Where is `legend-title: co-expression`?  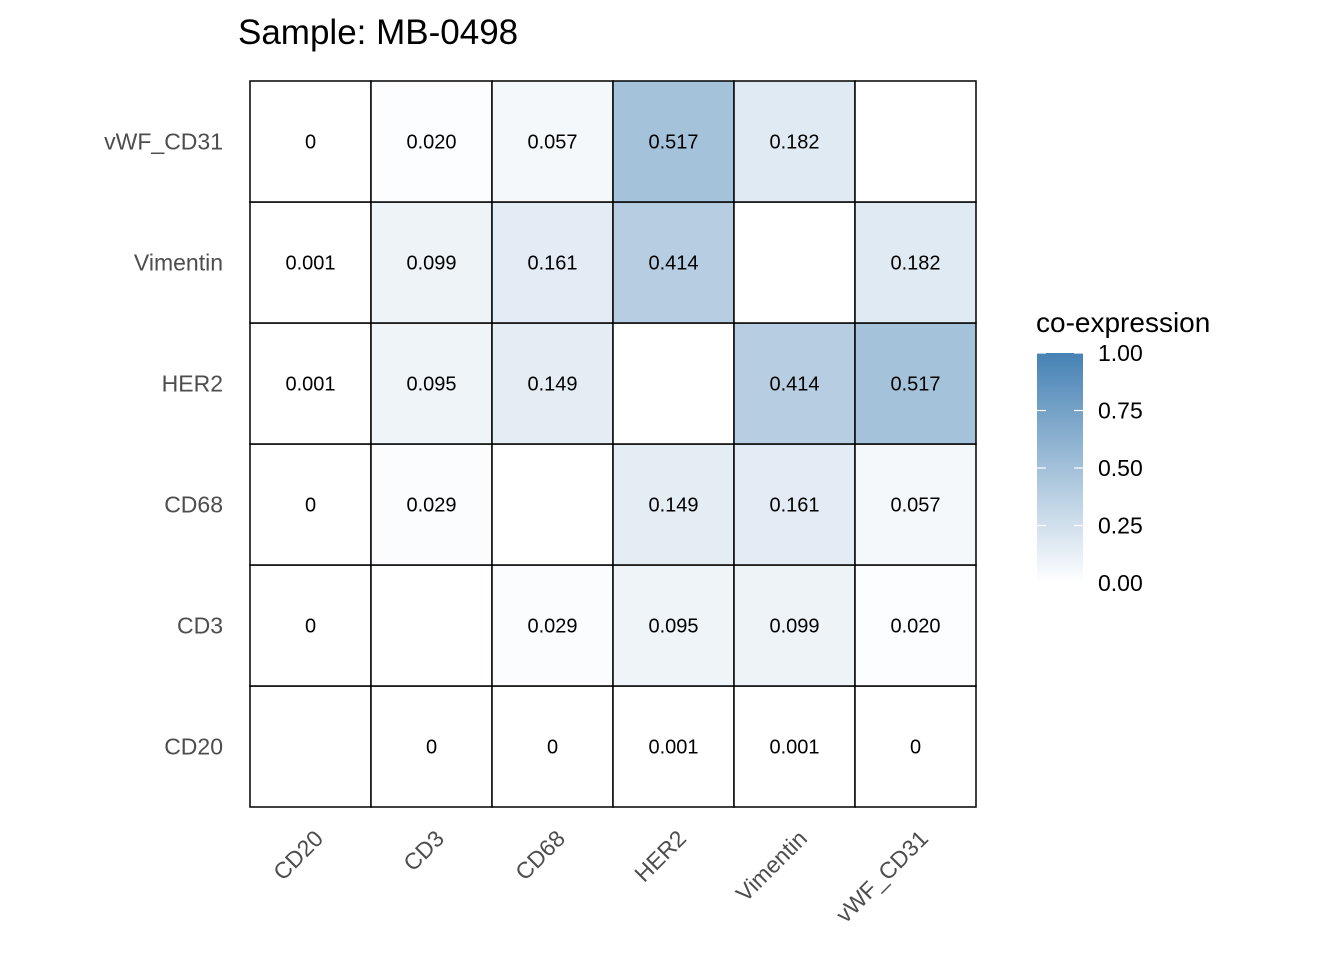
legend-title: co-expression is located at coordinates (1123, 322).